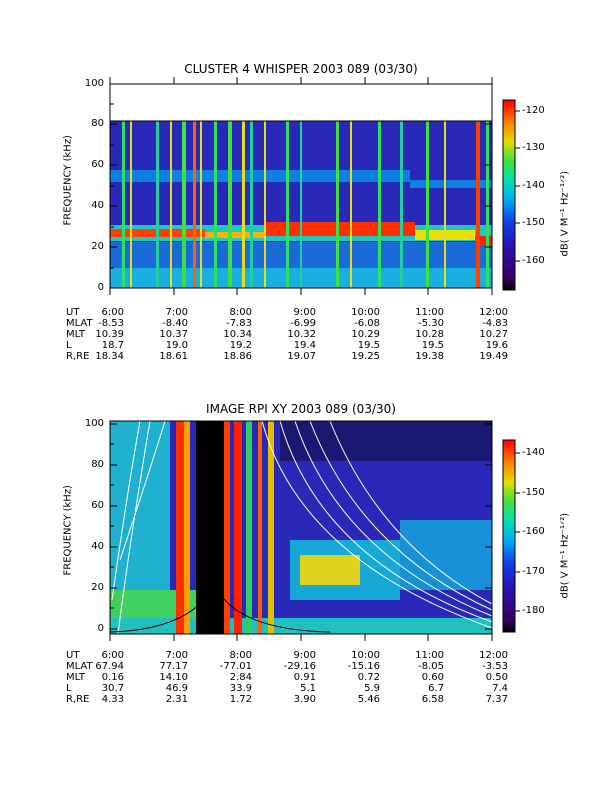  What do you see at coordinates (176, 655) in the screenshot?
I see `panel-2-cell: 7:00` at bounding box center [176, 655].